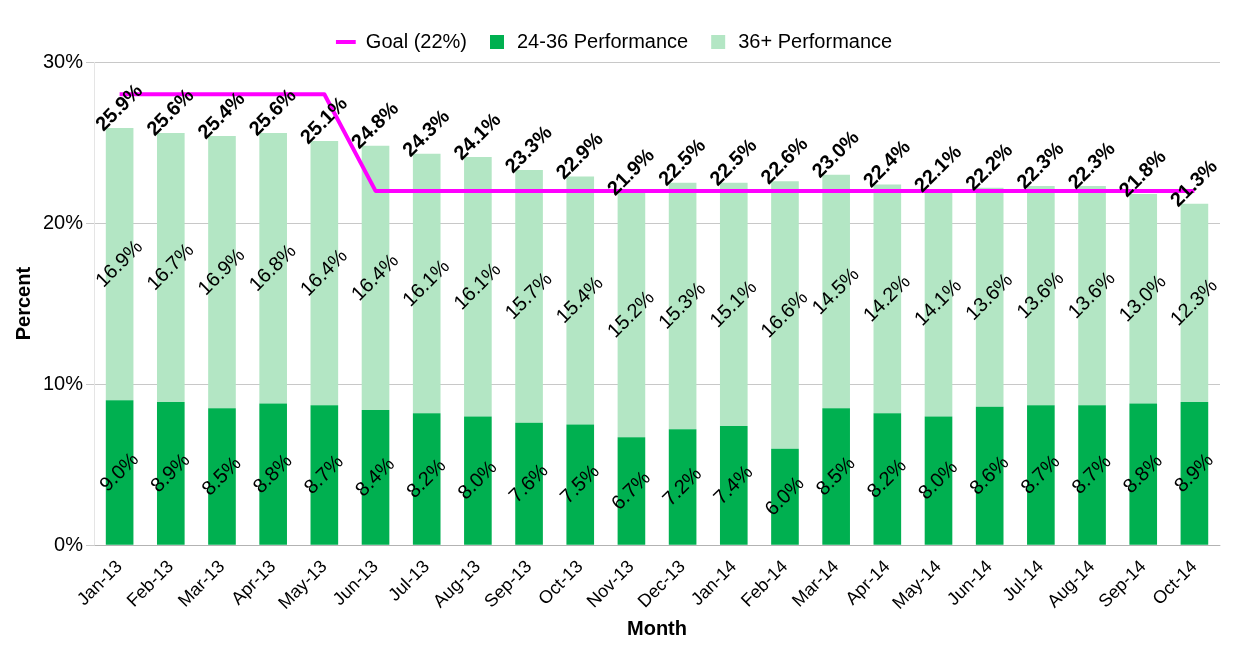  What do you see at coordinates (657, 627) in the screenshot?
I see `x-axis-title: Month` at bounding box center [657, 627].